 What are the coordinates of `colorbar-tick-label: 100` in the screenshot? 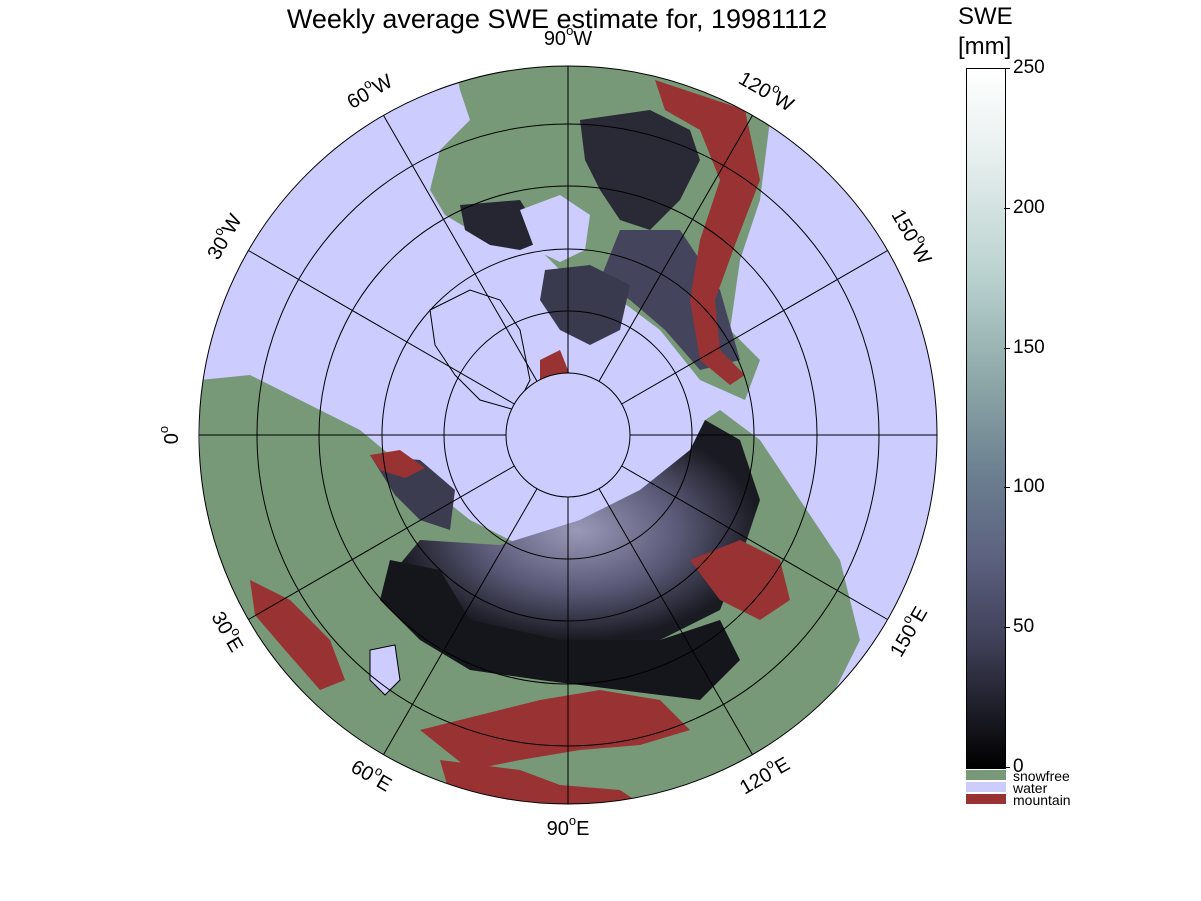 It's located at (1029, 487).